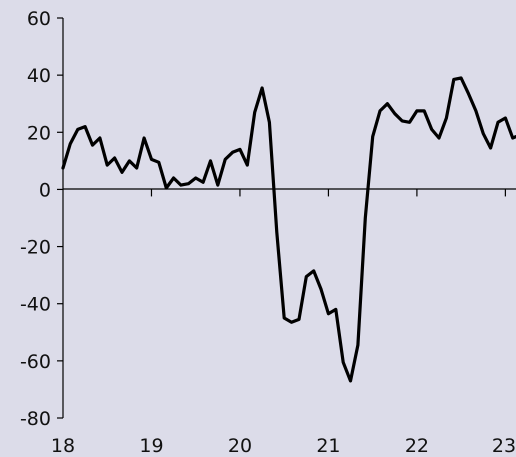  Describe the element at coordinates (45, 190) in the screenshot. I see `y-tick-label: 0` at that location.